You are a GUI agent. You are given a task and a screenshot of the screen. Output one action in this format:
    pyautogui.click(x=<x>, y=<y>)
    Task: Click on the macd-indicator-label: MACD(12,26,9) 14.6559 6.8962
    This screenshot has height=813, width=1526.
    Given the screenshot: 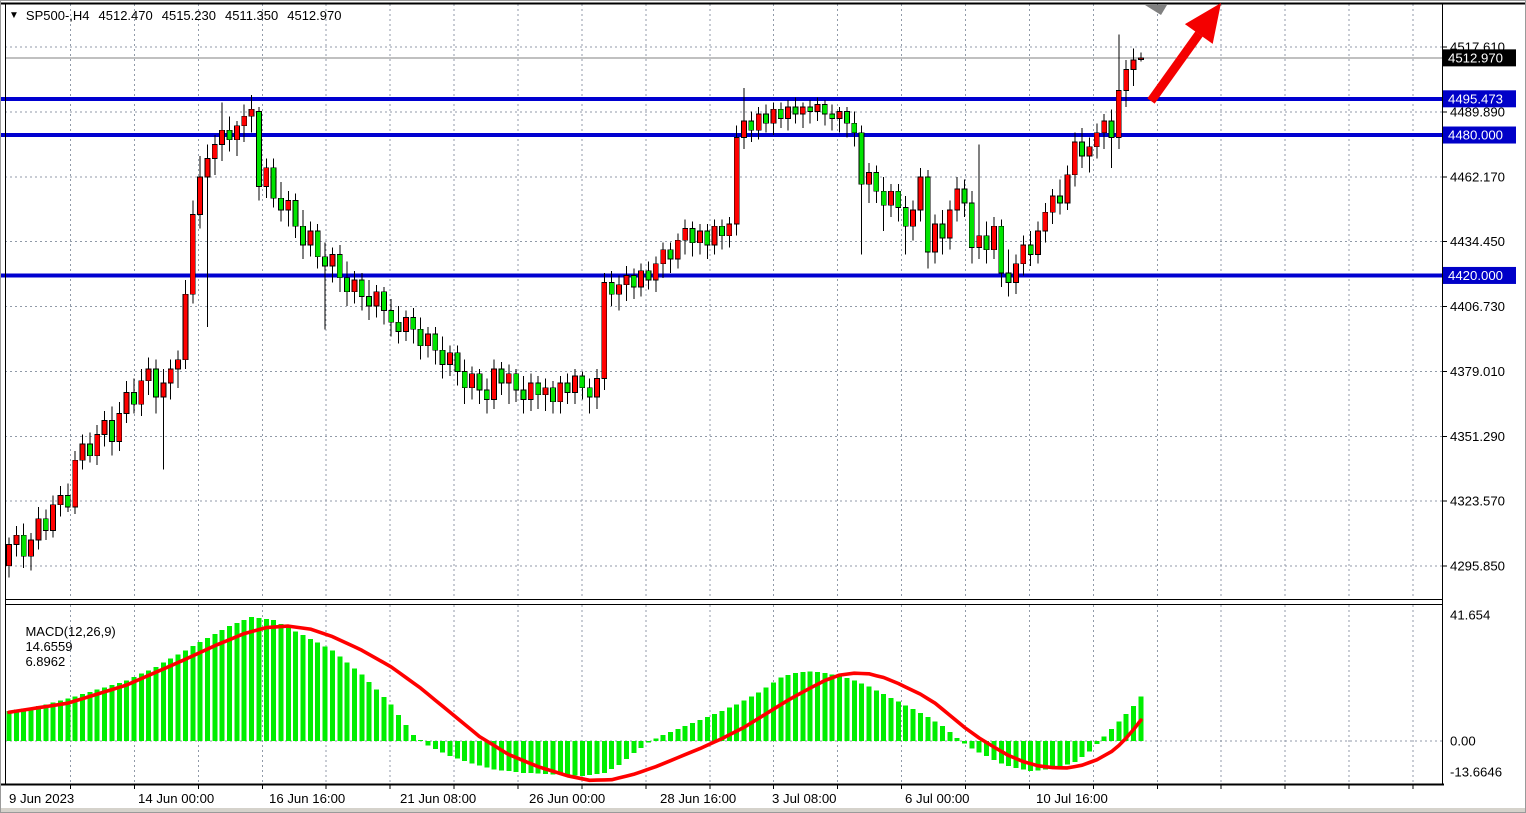 What is the action you would take?
    pyautogui.click(x=63, y=646)
    